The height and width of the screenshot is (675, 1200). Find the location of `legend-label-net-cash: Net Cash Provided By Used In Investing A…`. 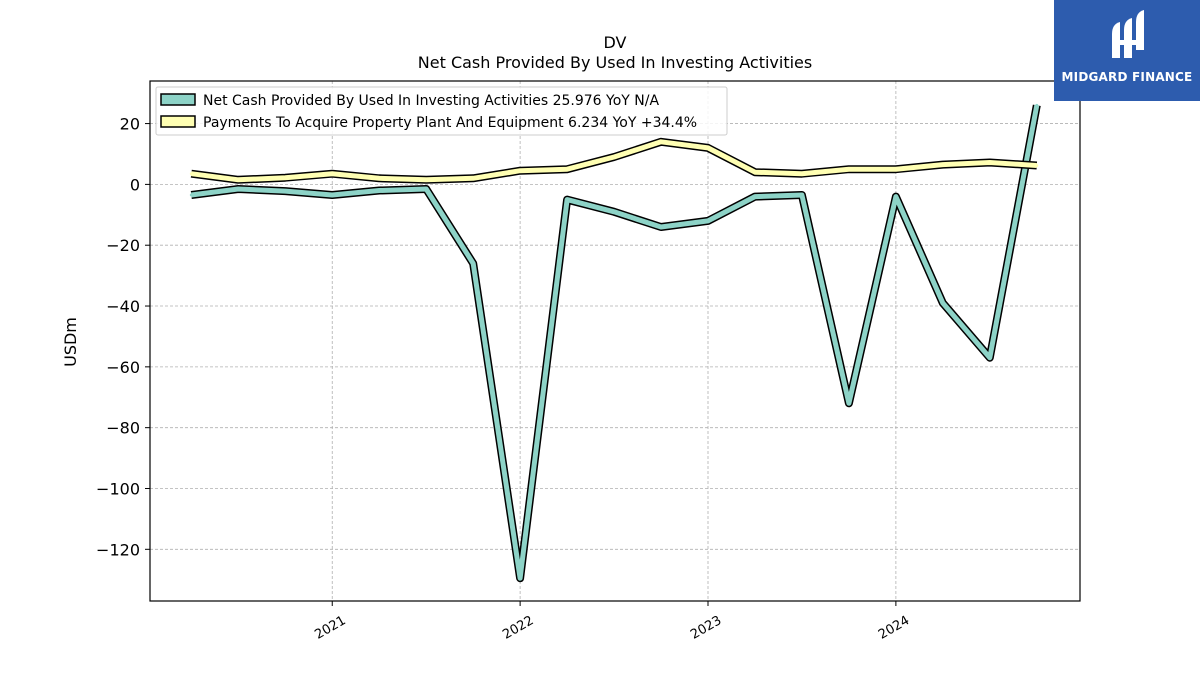

legend-label-net-cash: Net Cash Provided By Used In Investing A… is located at coordinates (431, 101).